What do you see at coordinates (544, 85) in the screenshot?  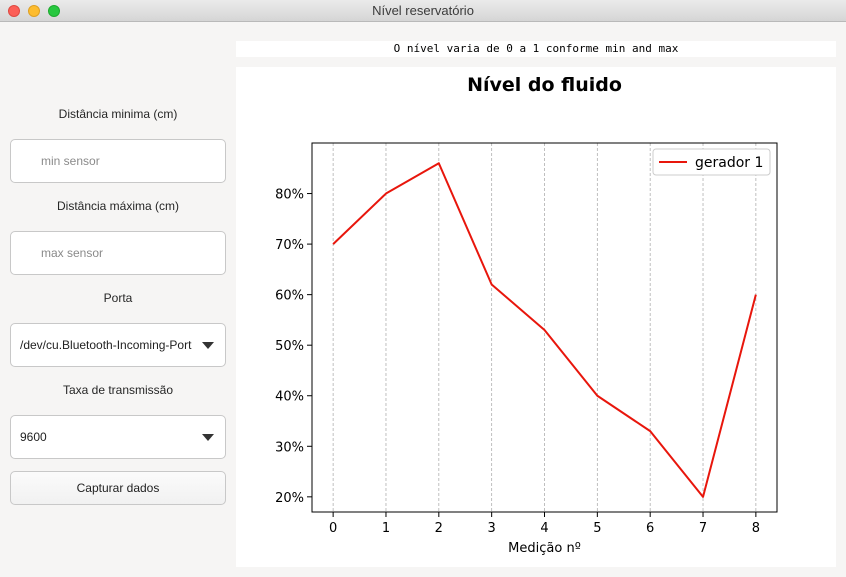 I see `chart-title: Nível do fluido` at bounding box center [544, 85].